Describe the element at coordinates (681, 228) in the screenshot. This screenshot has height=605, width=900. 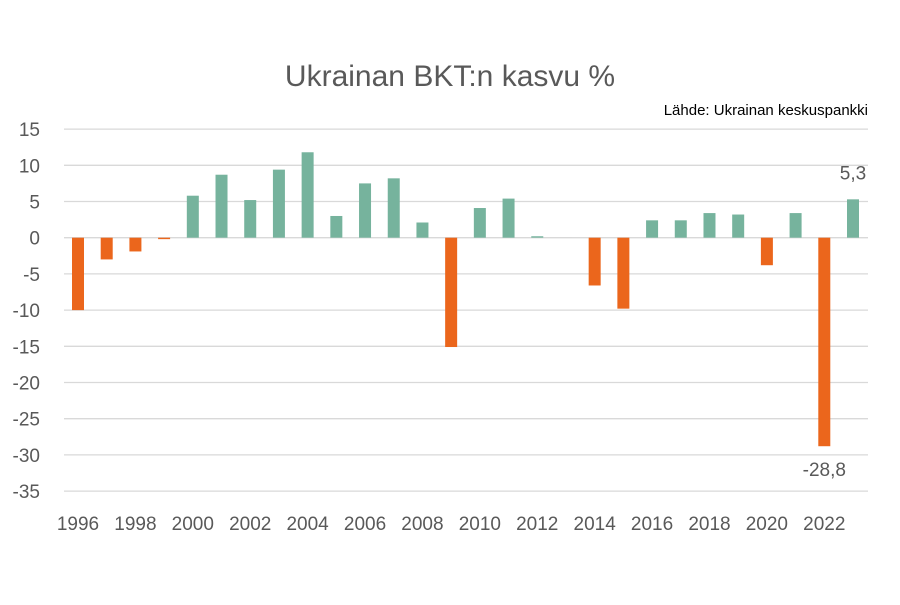
I see `bar-2017` at that location.